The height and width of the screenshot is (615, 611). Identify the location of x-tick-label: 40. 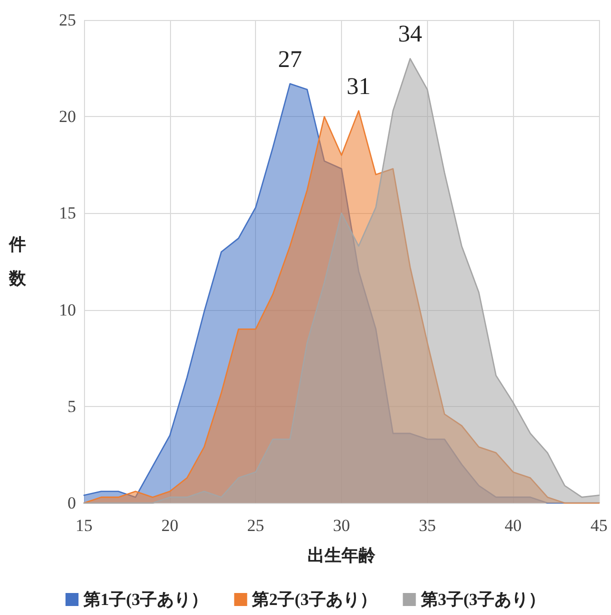
(513, 525).